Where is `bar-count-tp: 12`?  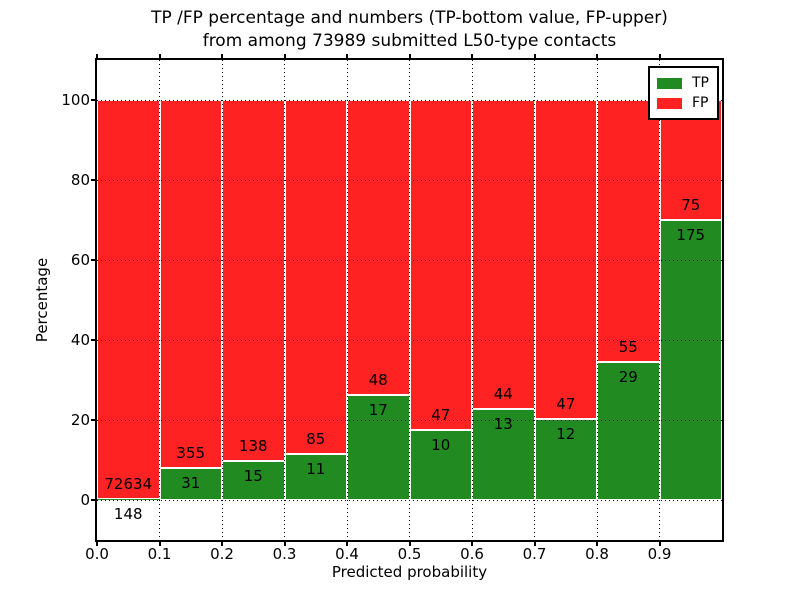 bar-count-tp: 12 is located at coordinates (566, 433).